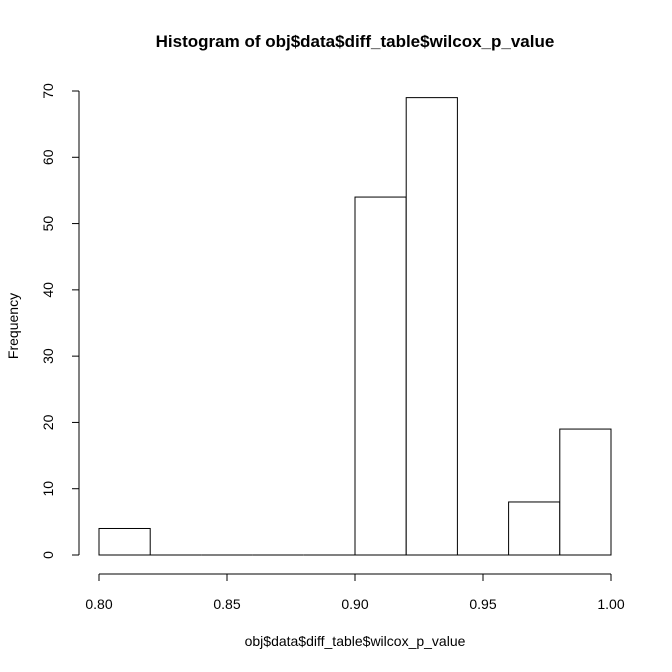 This screenshot has height=672, width=672. Describe the element at coordinates (610, 604) in the screenshot. I see `x-tick-label: 1.00` at that location.